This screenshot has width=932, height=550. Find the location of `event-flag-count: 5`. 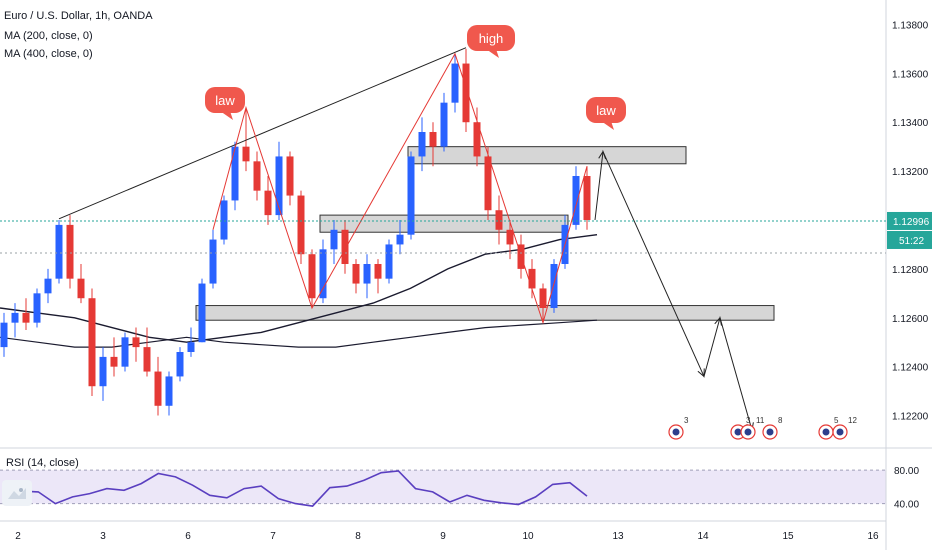

event-flag-count: 5 is located at coordinates (836, 420).